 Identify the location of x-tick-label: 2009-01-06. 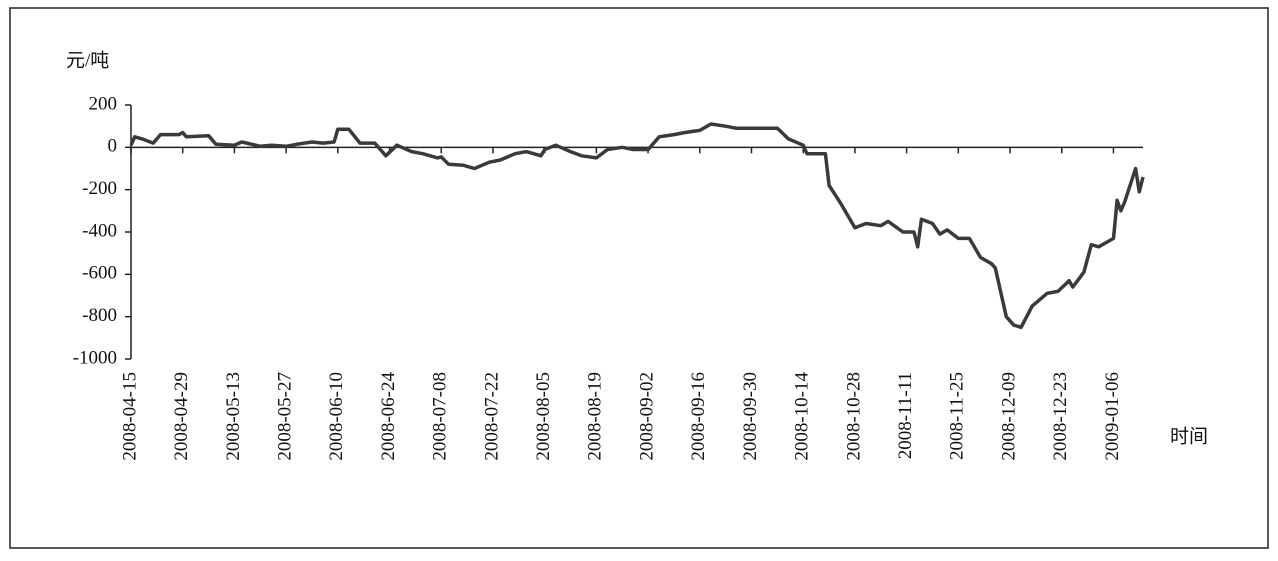
(1112, 416).